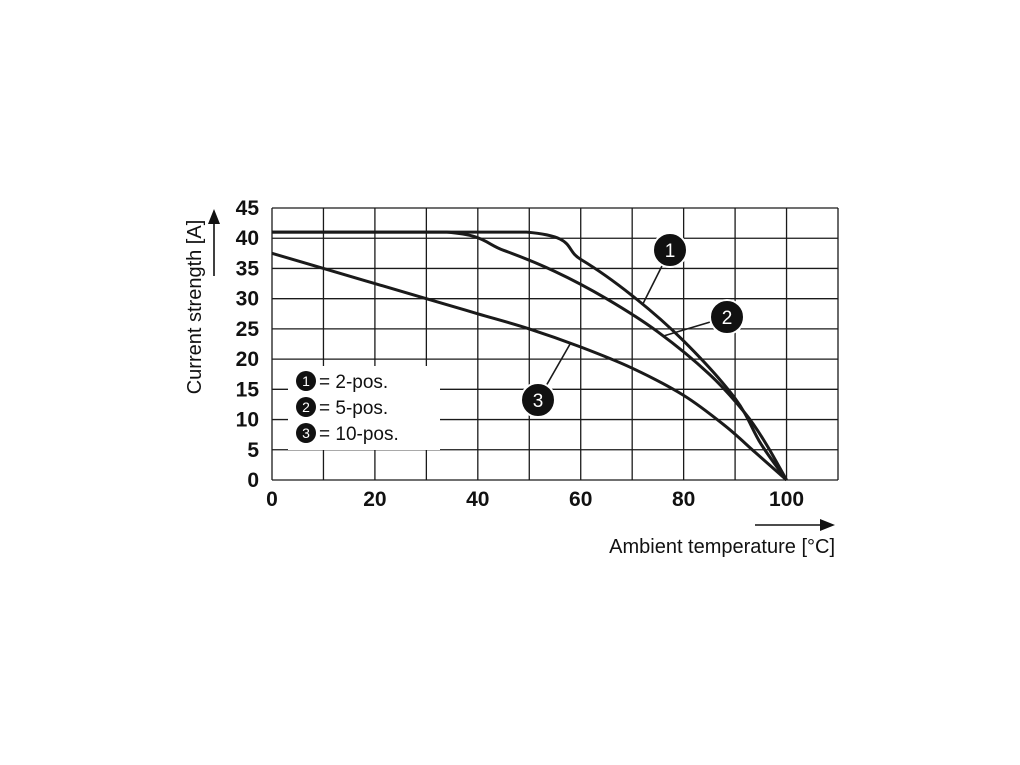 The image size is (1020, 765). Describe the element at coordinates (247, 359) in the screenshot. I see `y-tick-label: 20` at that location.